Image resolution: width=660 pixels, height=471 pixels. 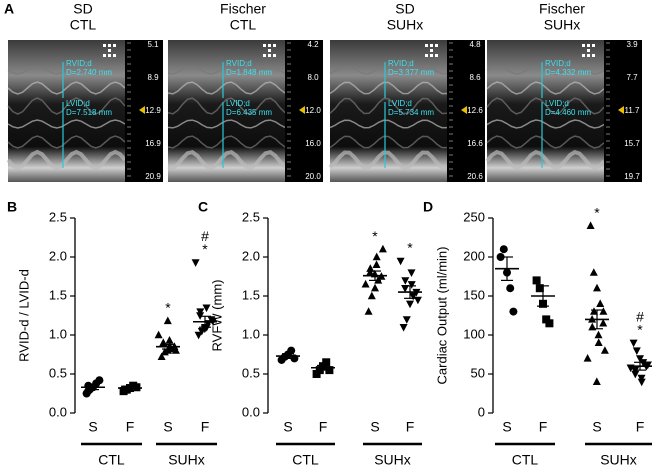 What do you see at coordinates (474, 294) in the screenshot?
I see `y-tick-label: 150` at bounding box center [474, 294].